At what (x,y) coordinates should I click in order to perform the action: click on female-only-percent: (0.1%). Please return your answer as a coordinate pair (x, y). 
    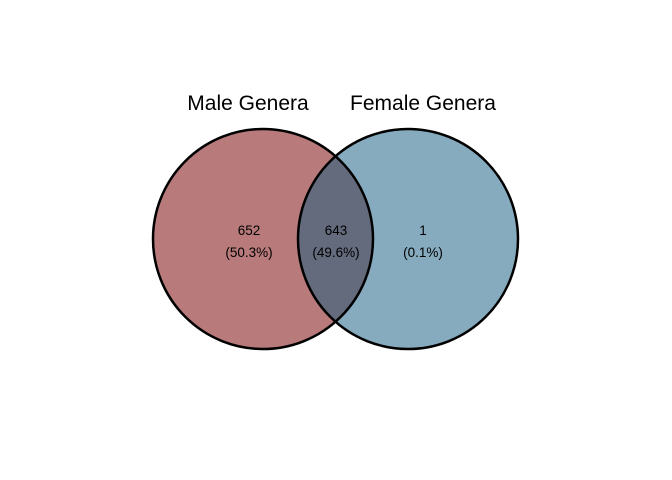
    Looking at the image, I should click on (423, 252).